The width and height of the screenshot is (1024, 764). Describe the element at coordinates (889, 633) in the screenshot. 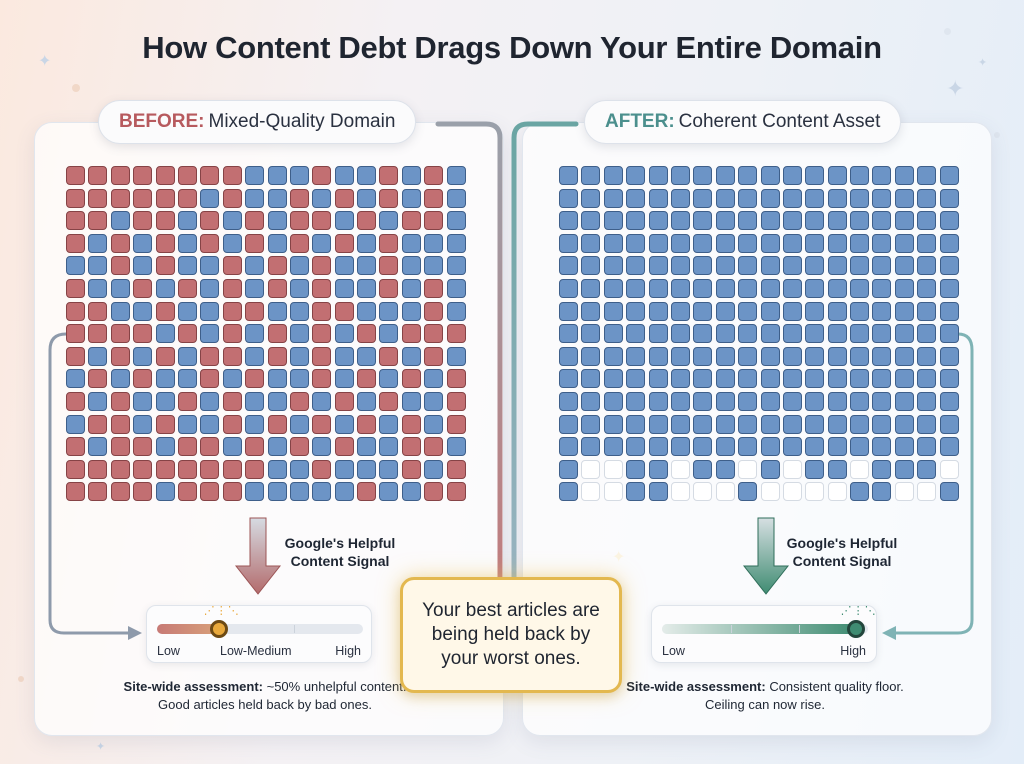

I see `after-feedback-arrowhead` at that location.